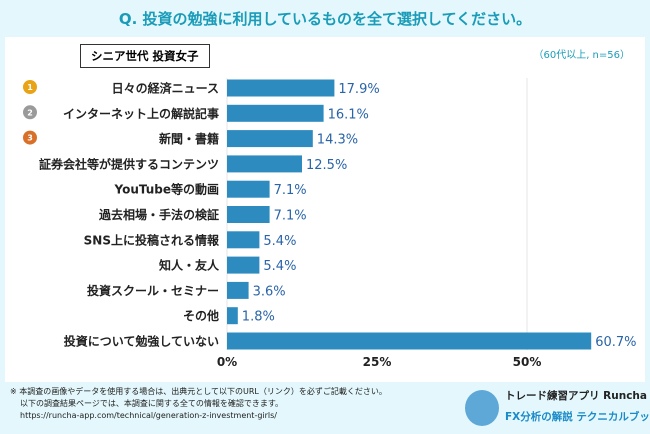 This screenshot has height=434, width=650. What do you see at coordinates (141, 113) in the screenshot?
I see `category-label: インターネット上の解説記事` at bounding box center [141, 113].